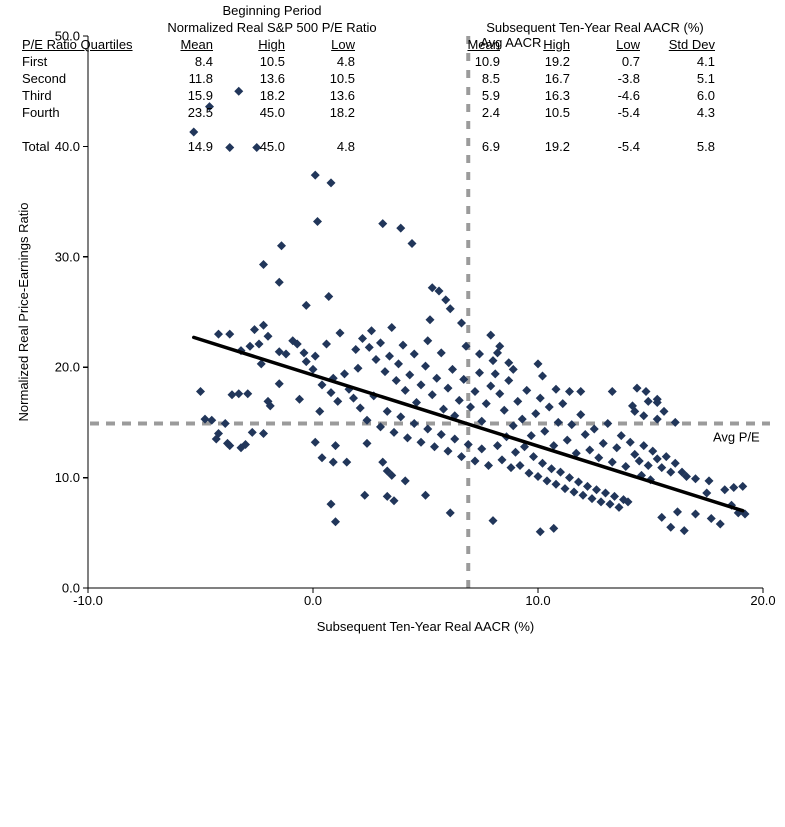 This screenshot has width=785, height=827. I want to click on avg-pe-label: Avg P/E, so click(736, 437).